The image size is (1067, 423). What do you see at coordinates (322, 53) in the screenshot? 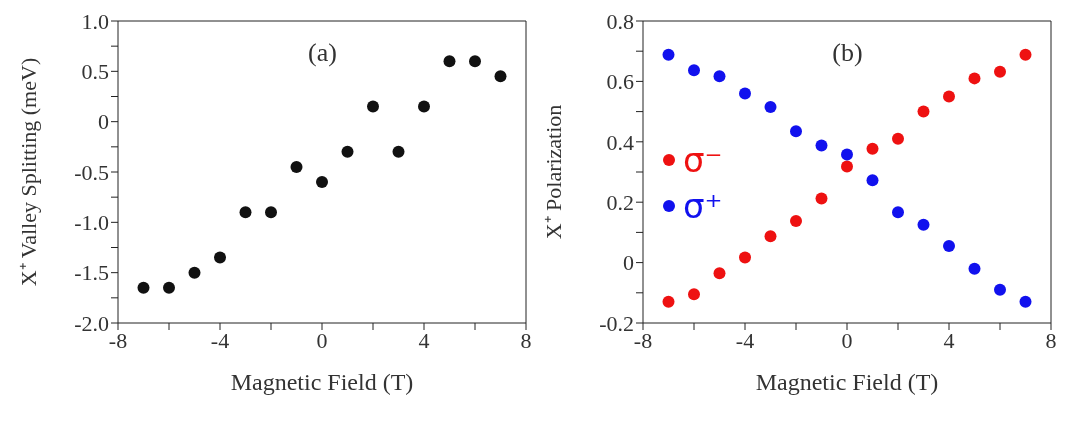
I see `annotation: (a)` at bounding box center [322, 53].